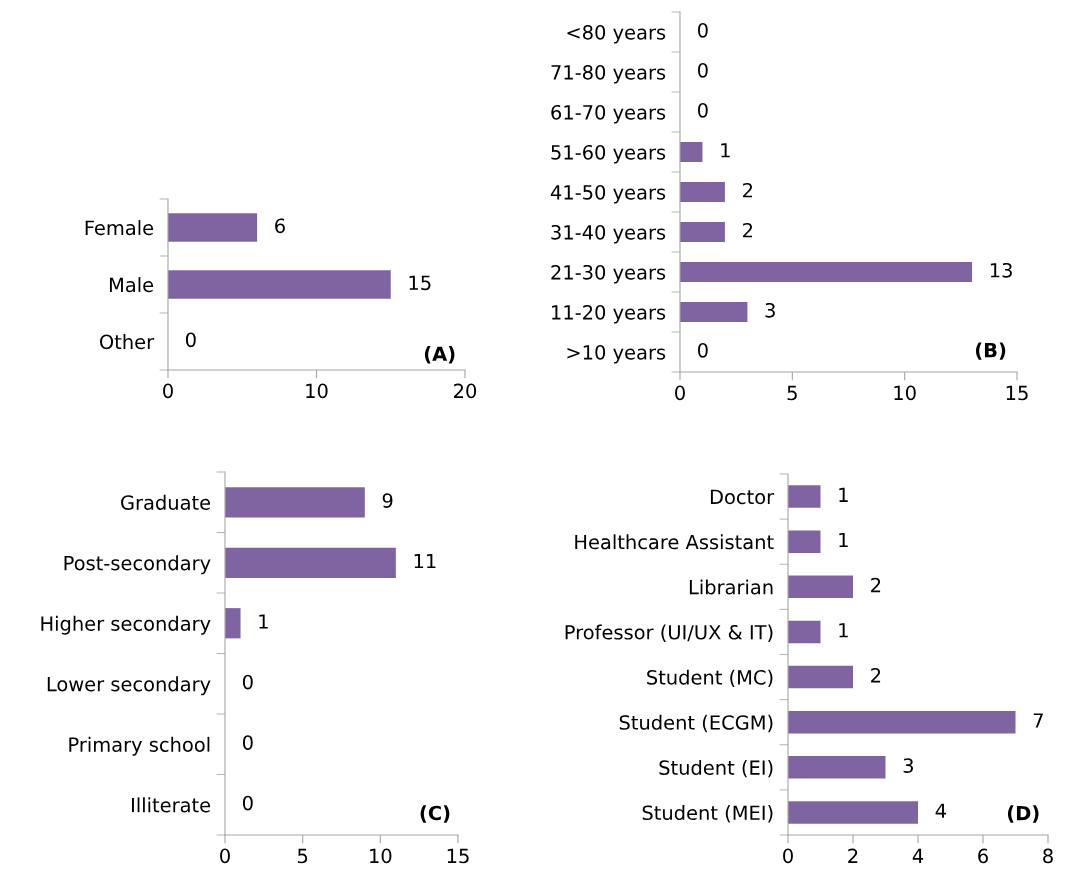 Image resolution: width=1085 pixels, height=884 pixels. I want to click on data-label: 15, so click(420, 283).